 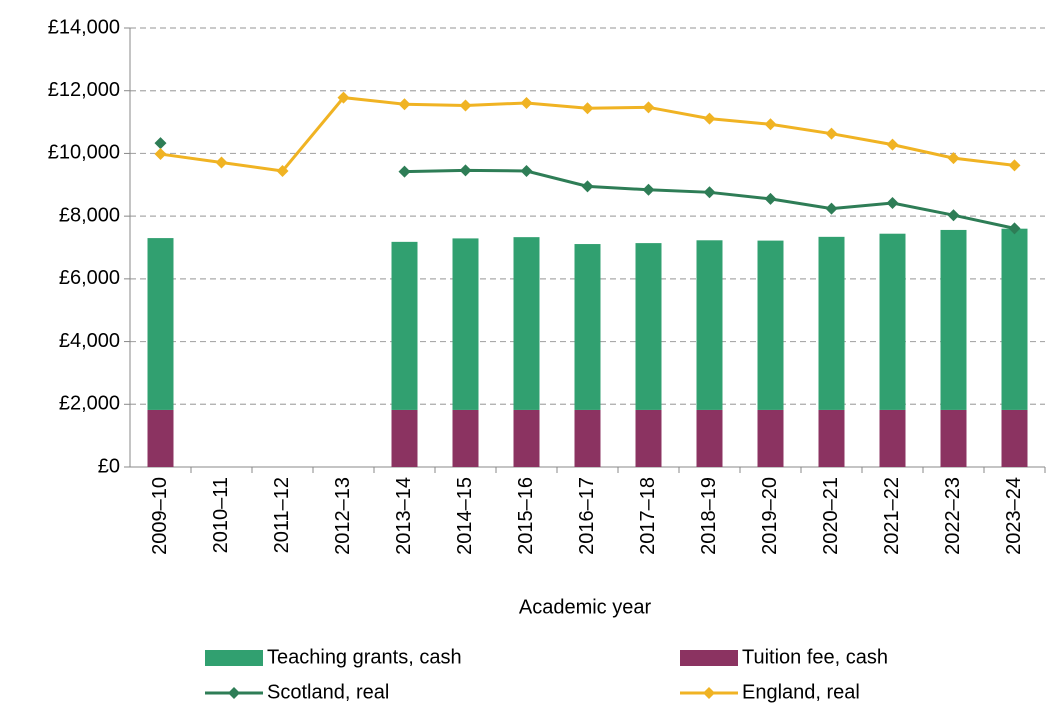 I want to click on x-tick-label: 2013–14, so click(x=404, y=516).